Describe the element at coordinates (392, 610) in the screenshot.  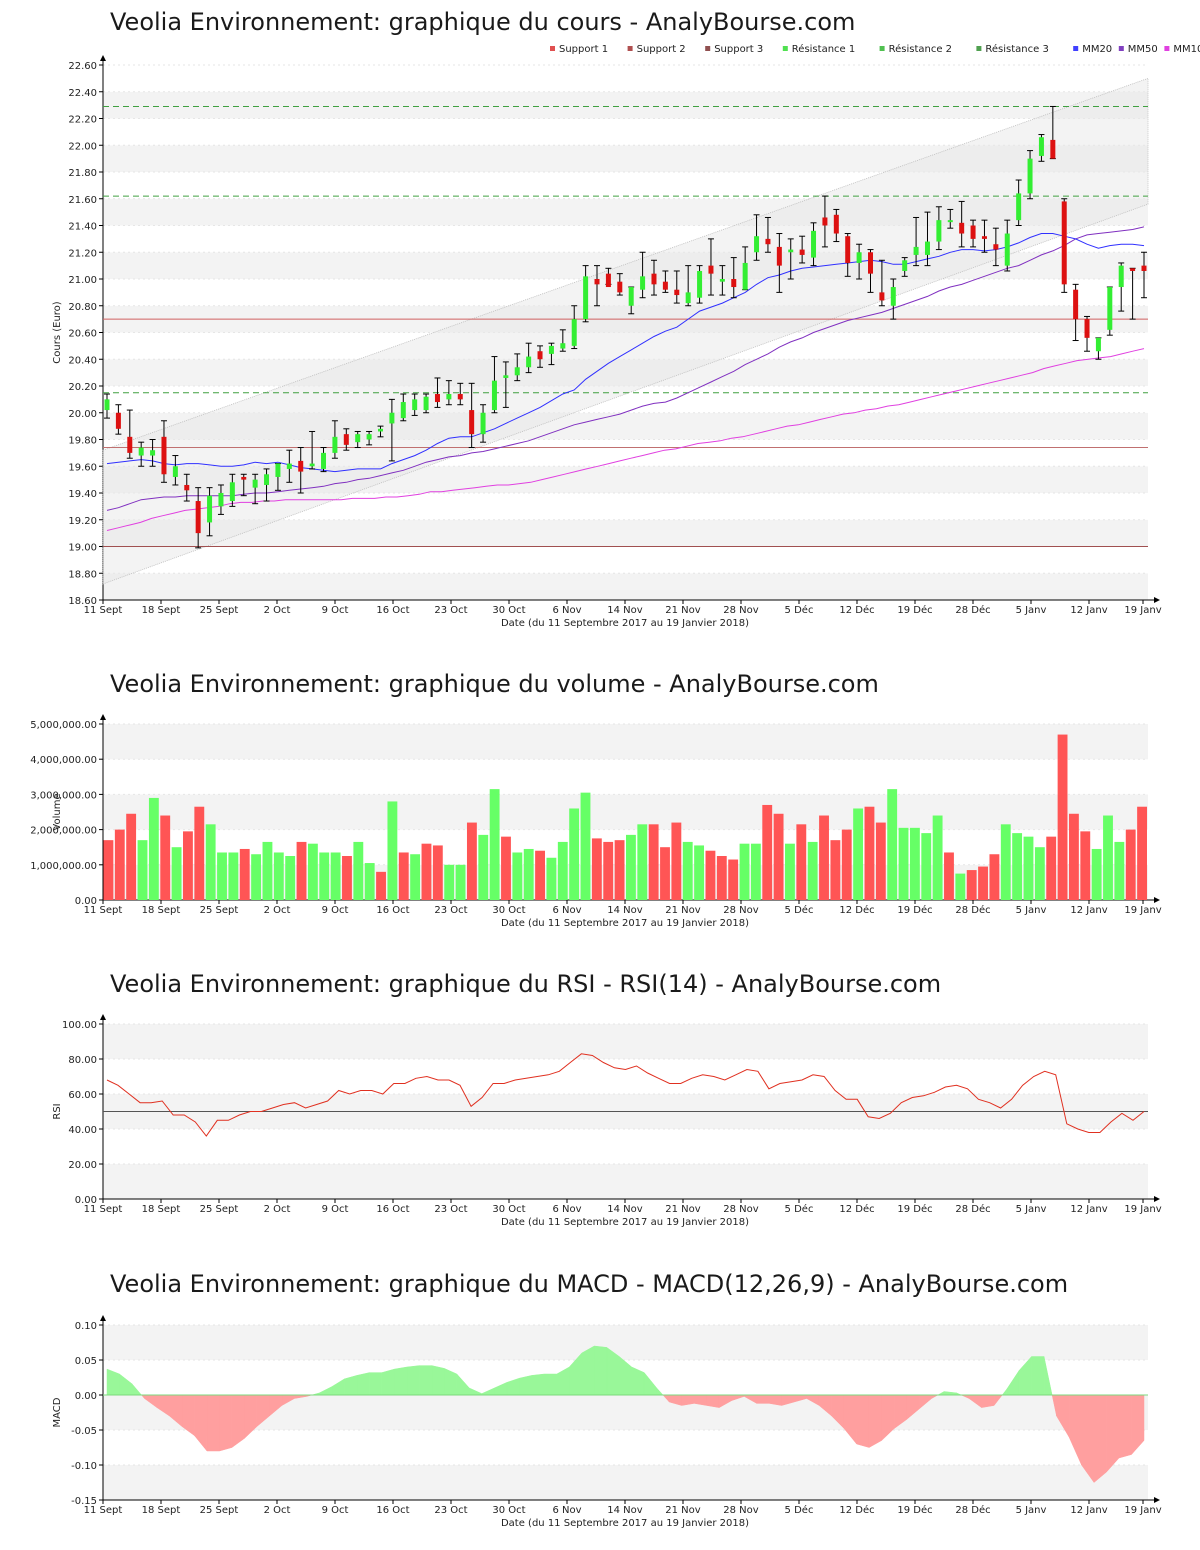
I see `price-xtick-label: 16 Oct` at that location.